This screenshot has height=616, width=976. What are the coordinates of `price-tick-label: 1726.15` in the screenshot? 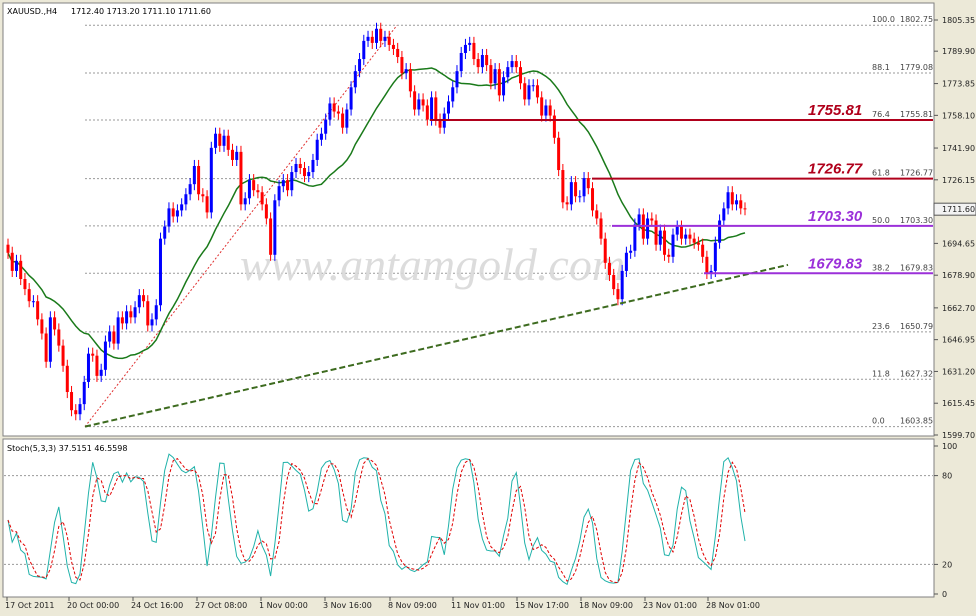 It's located at (958, 180).